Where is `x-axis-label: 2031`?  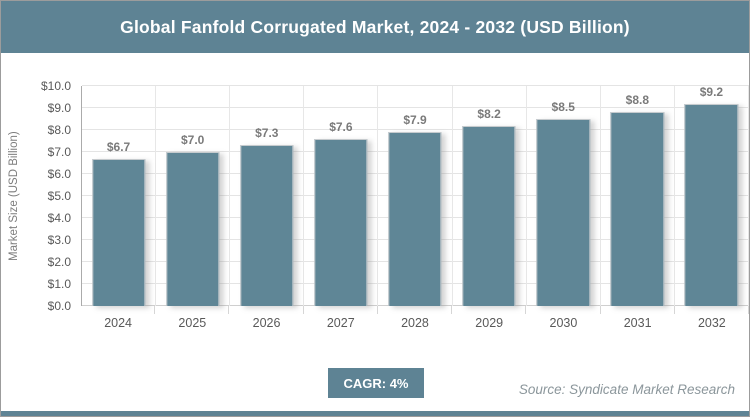
x-axis-label: 2031 is located at coordinates (637, 323).